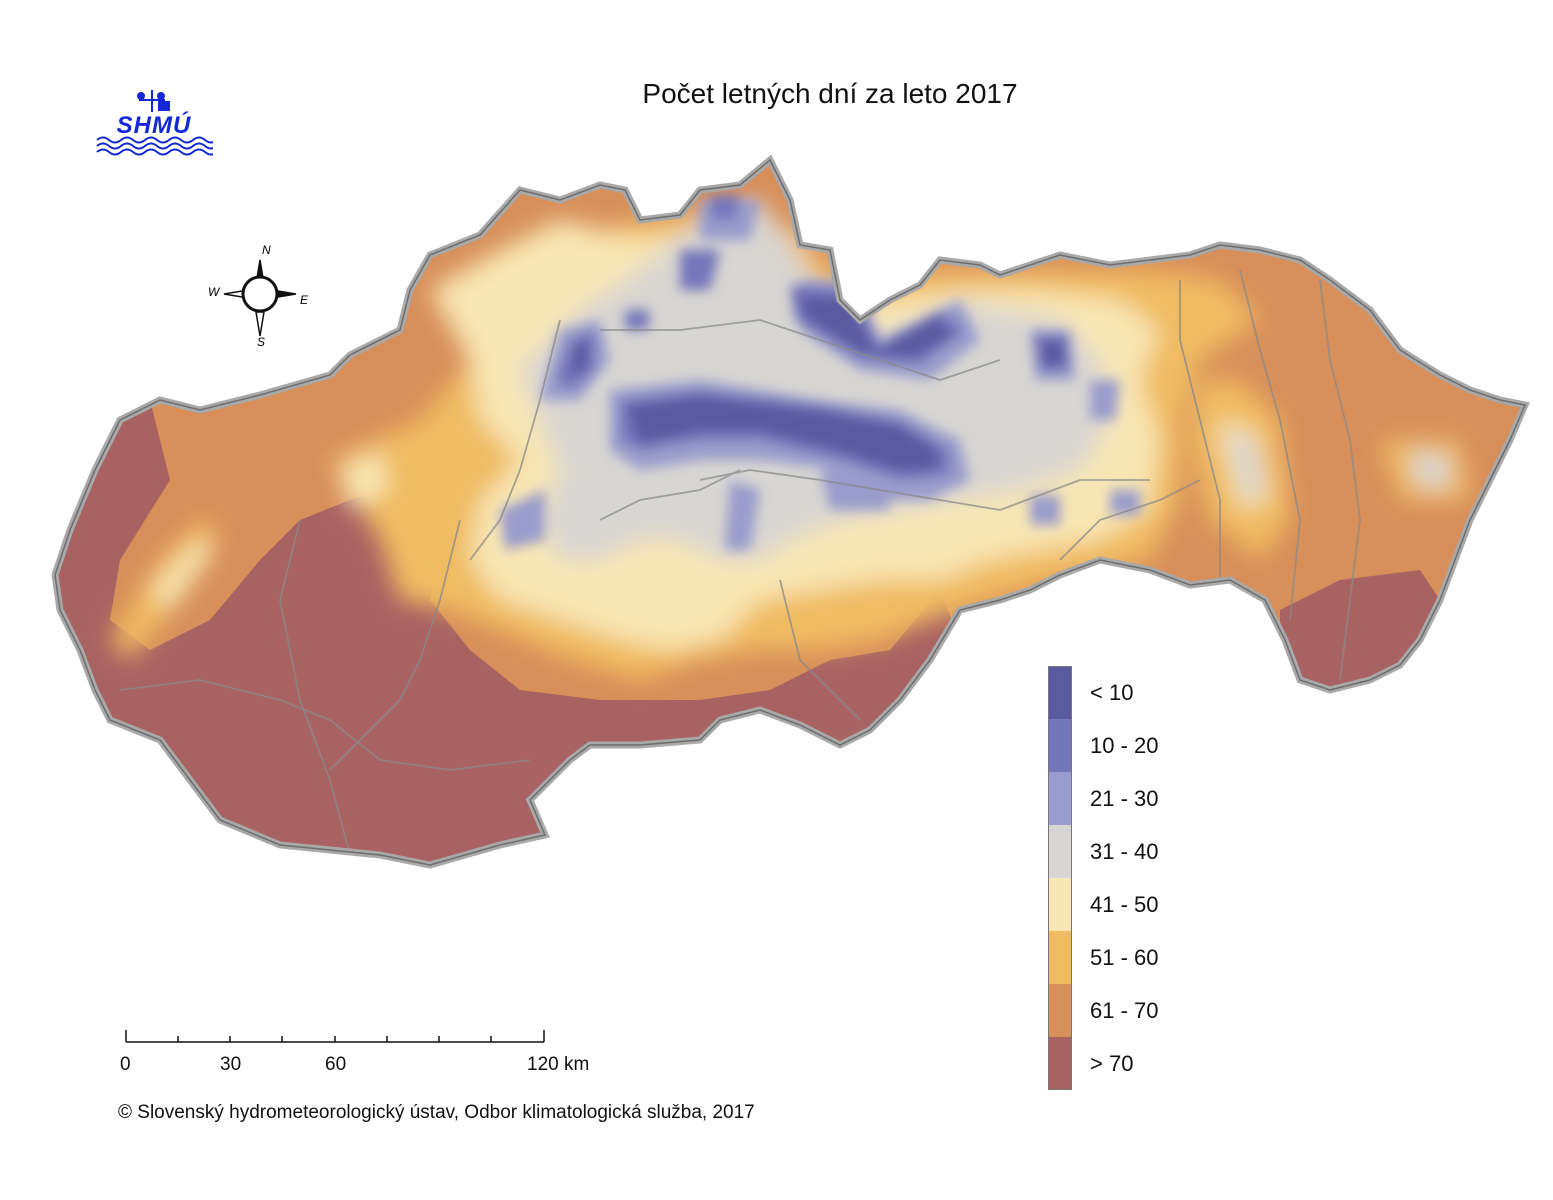 The height and width of the screenshot is (1200, 1553). What do you see at coordinates (154, 125) in the screenshot?
I see `logo-text: SHMÚ` at bounding box center [154, 125].